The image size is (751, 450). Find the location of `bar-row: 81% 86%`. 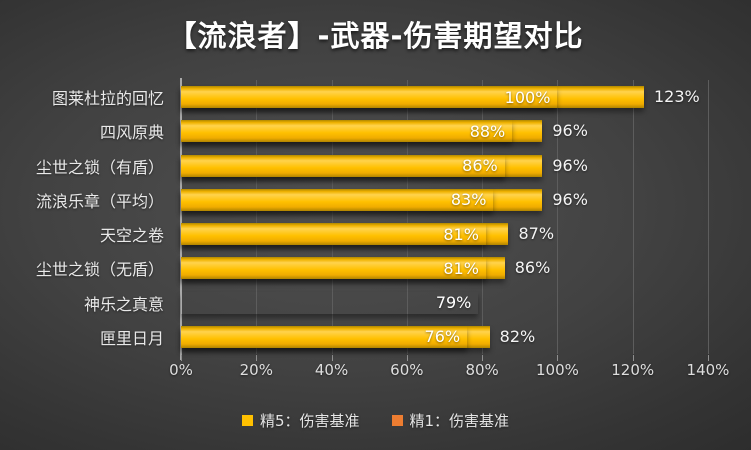

bar-row: 81% 86% is located at coordinates (444, 268).